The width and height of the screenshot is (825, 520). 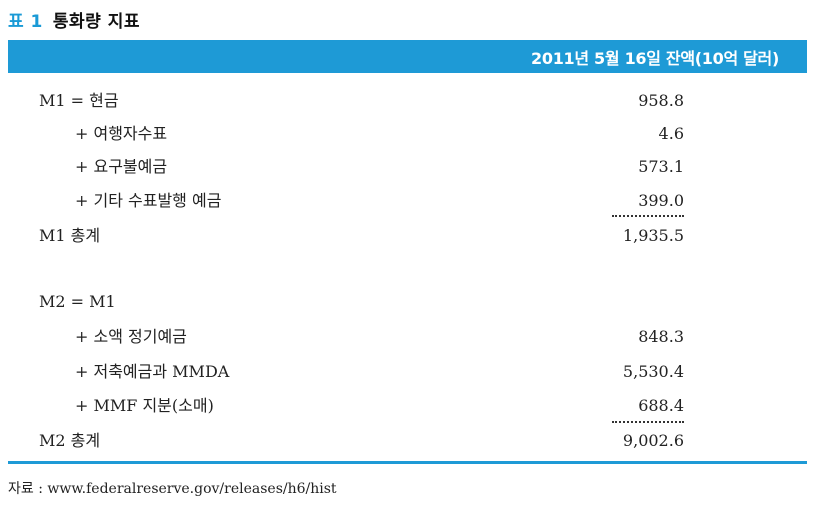 I want to click on table-bottom-rule, so click(x=407, y=462).